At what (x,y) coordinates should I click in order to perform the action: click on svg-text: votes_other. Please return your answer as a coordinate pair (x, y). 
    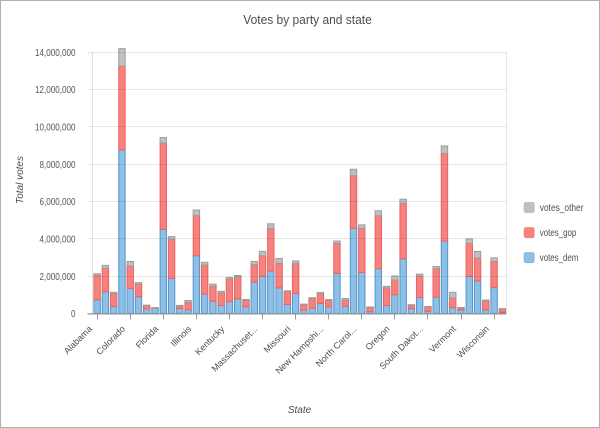
    Looking at the image, I should click on (562, 208).